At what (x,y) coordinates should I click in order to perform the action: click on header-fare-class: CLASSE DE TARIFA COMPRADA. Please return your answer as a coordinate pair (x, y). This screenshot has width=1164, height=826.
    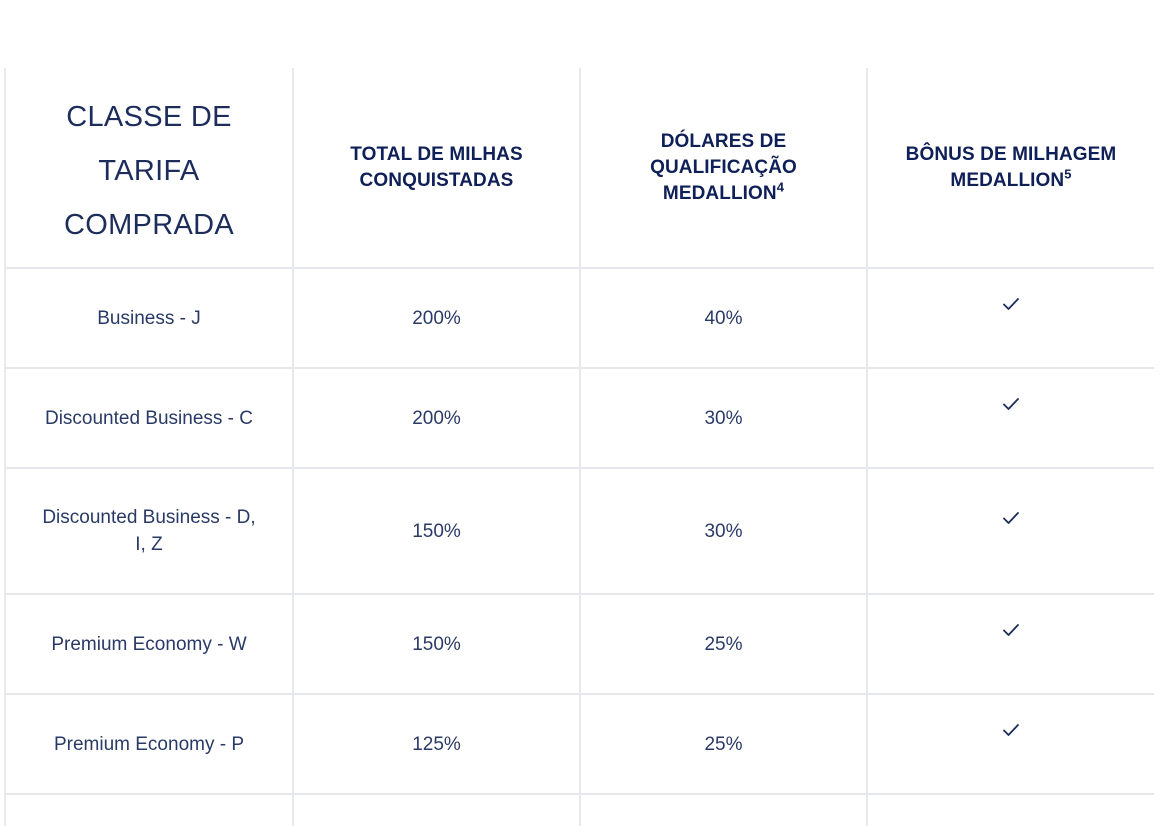
    Looking at the image, I should click on (149, 168).